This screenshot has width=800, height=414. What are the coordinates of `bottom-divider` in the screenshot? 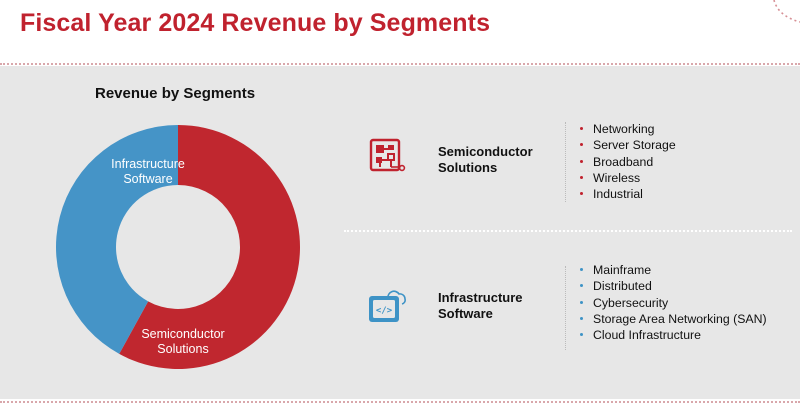 It's located at (400, 402).